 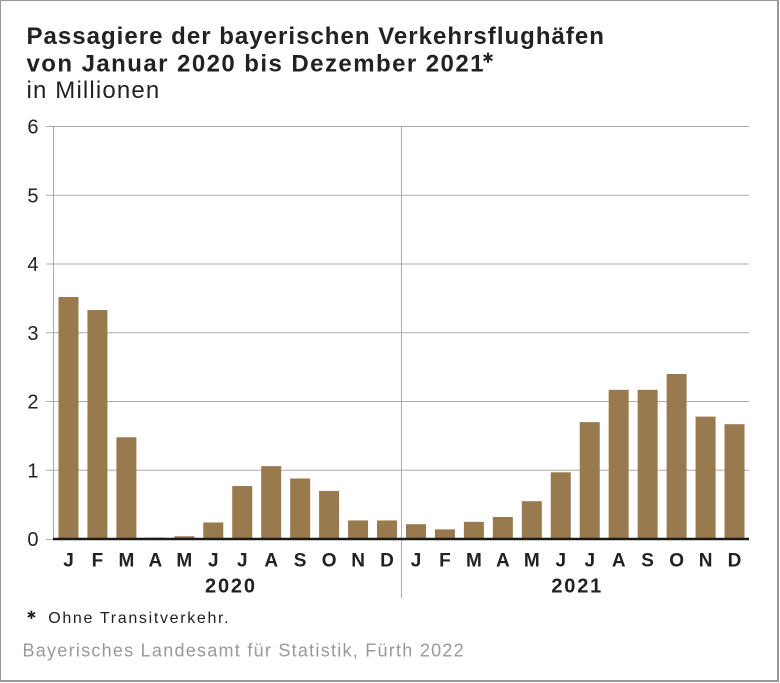 What do you see at coordinates (32, 471) in the screenshot?
I see `svg-text: 1` at bounding box center [32, 471].